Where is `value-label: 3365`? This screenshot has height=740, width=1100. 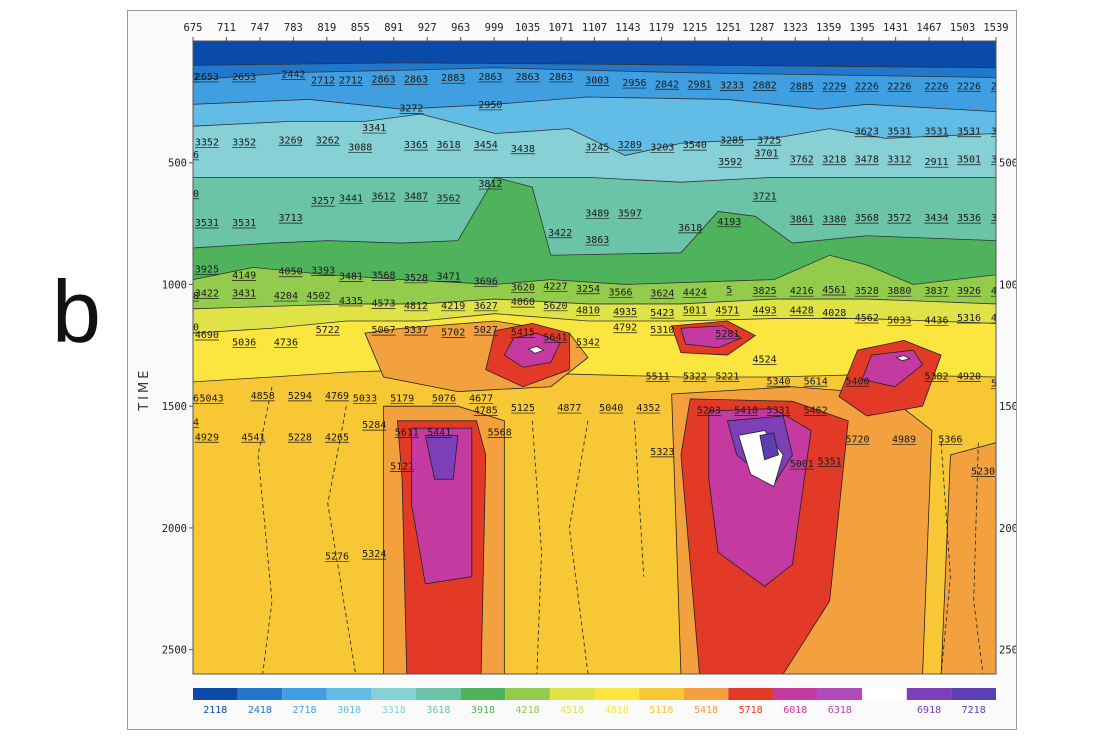 value-label: 3365 is located at coordinates (416, 145).